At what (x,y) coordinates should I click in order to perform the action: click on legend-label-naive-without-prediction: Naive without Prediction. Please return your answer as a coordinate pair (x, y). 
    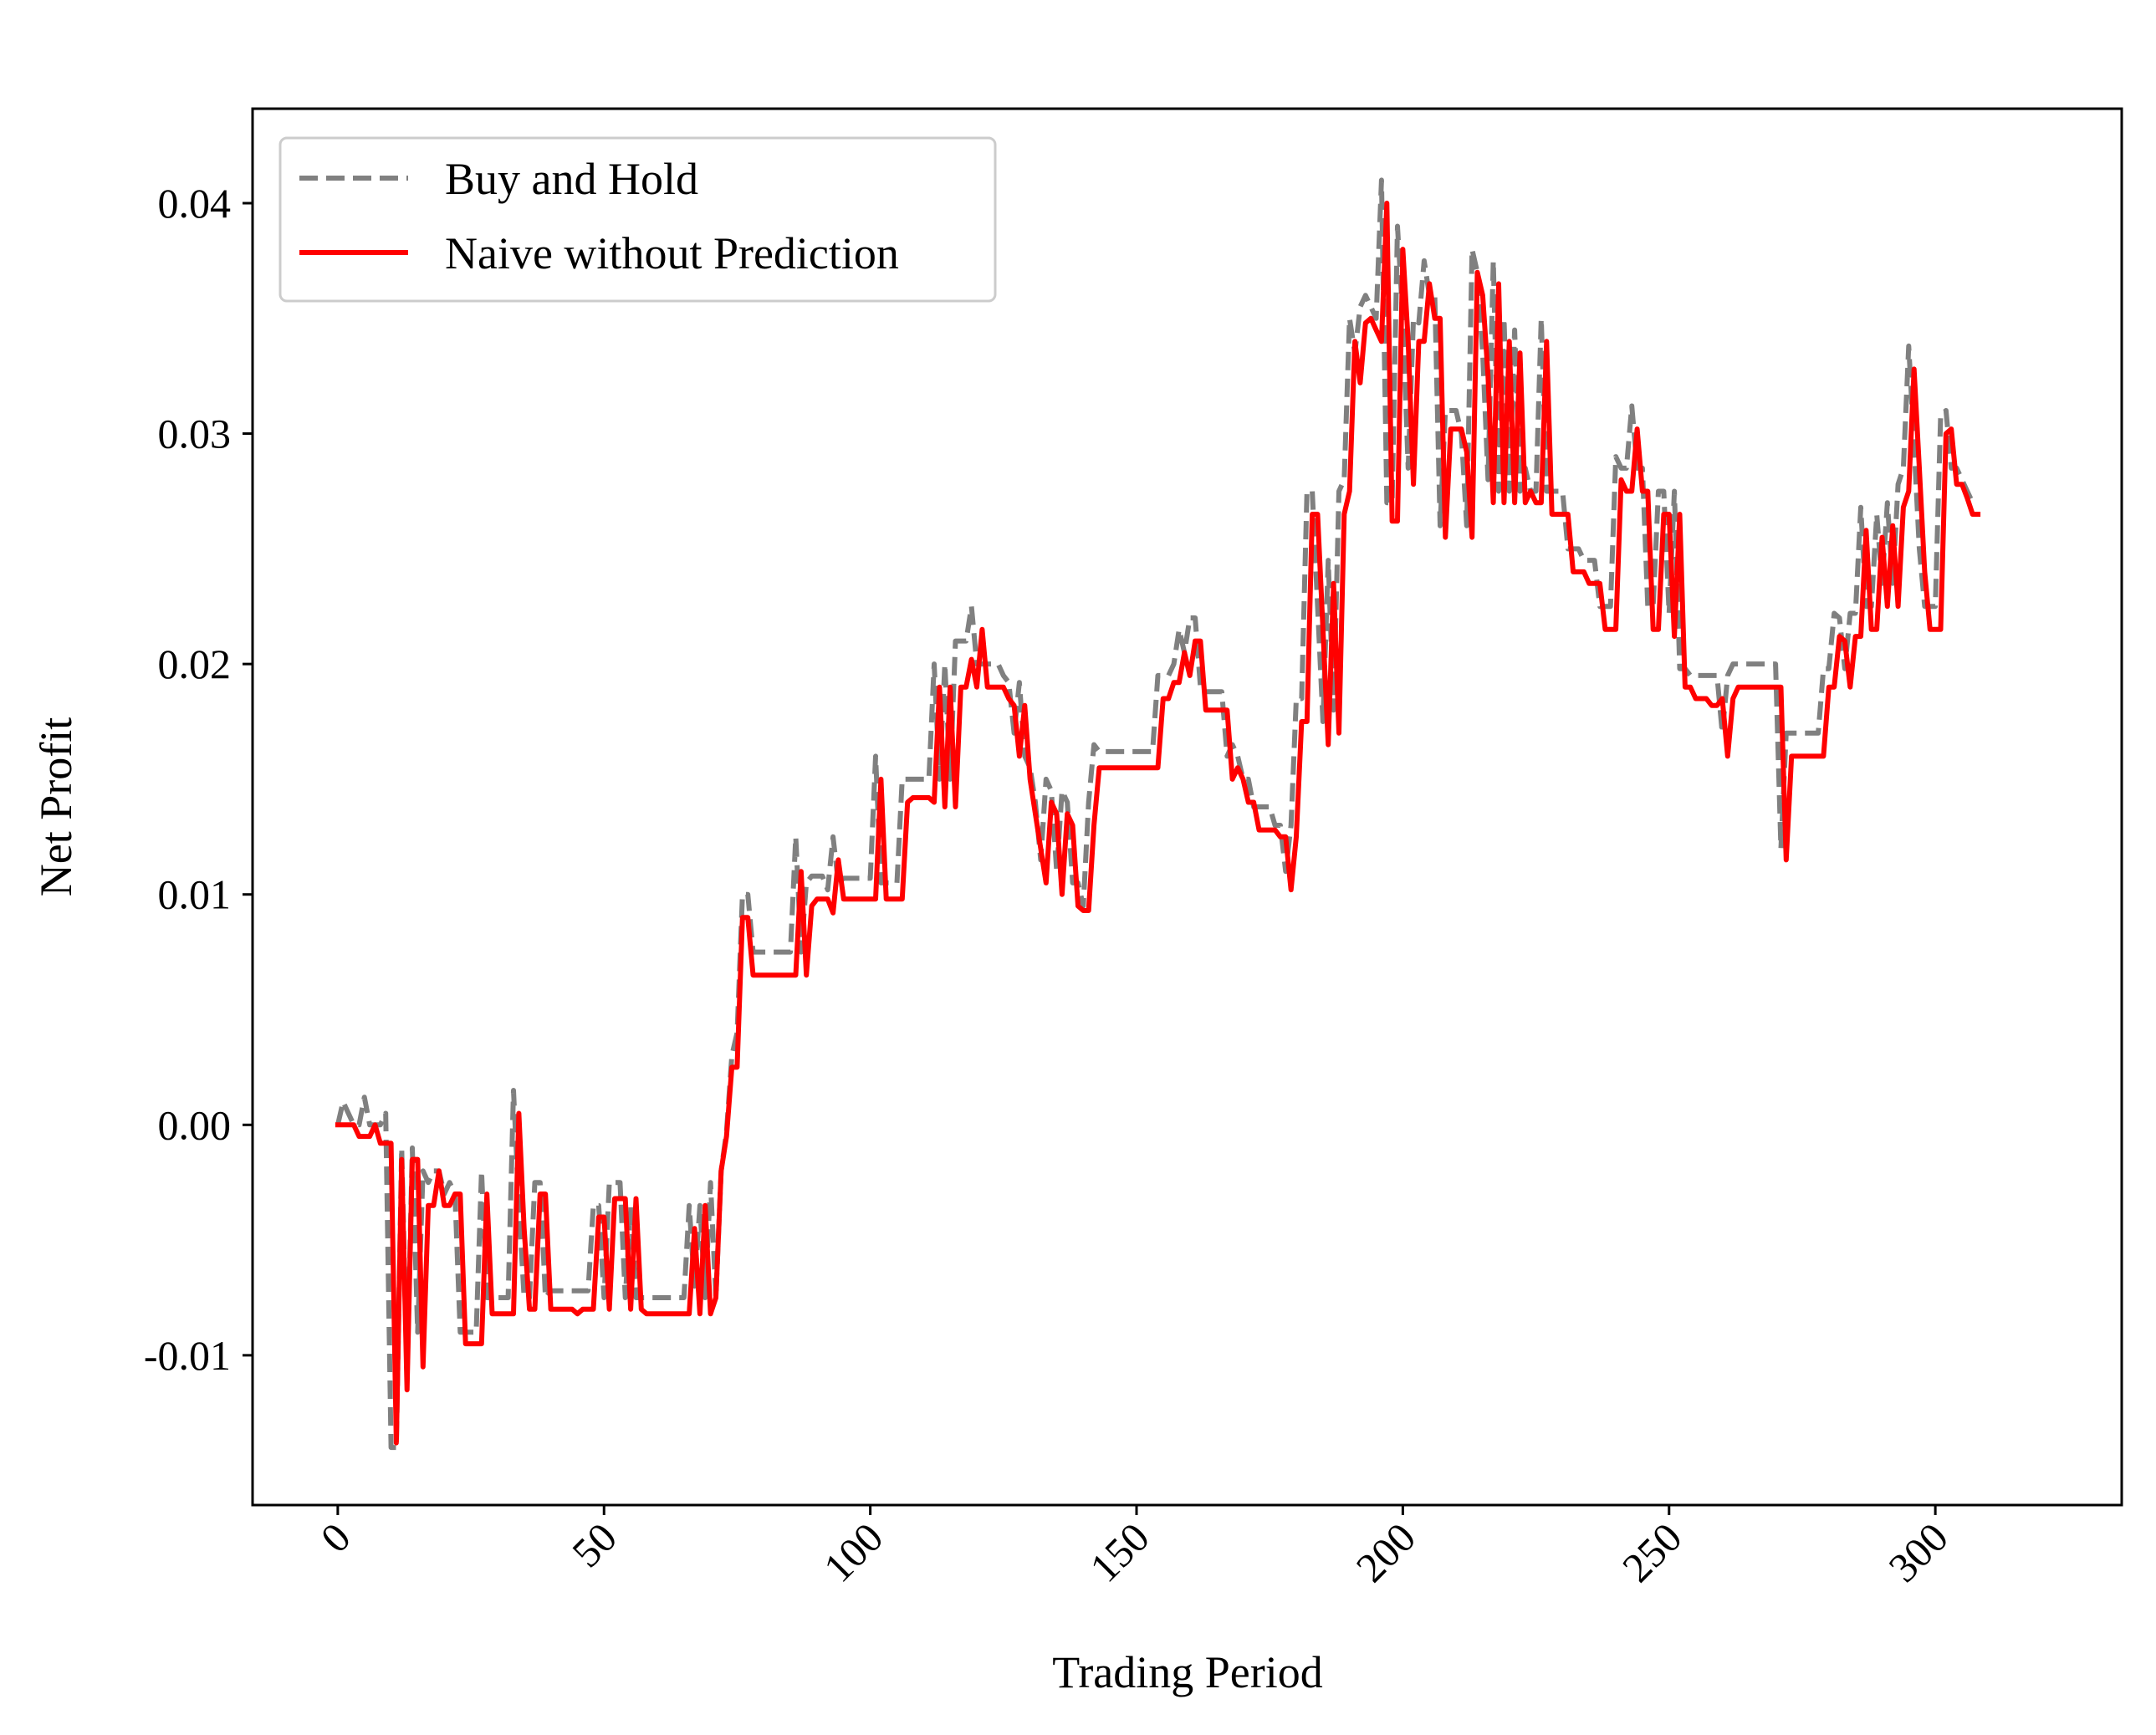
    Looking at the image, I should click on (672, 253).